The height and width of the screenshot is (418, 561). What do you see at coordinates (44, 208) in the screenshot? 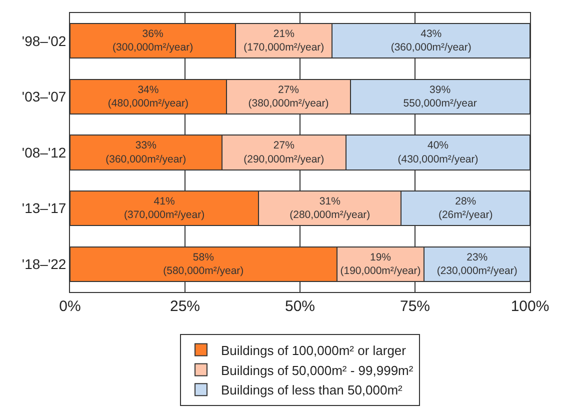
I see `y-tick-label: '13–'17` at bounding box center [44, 208].